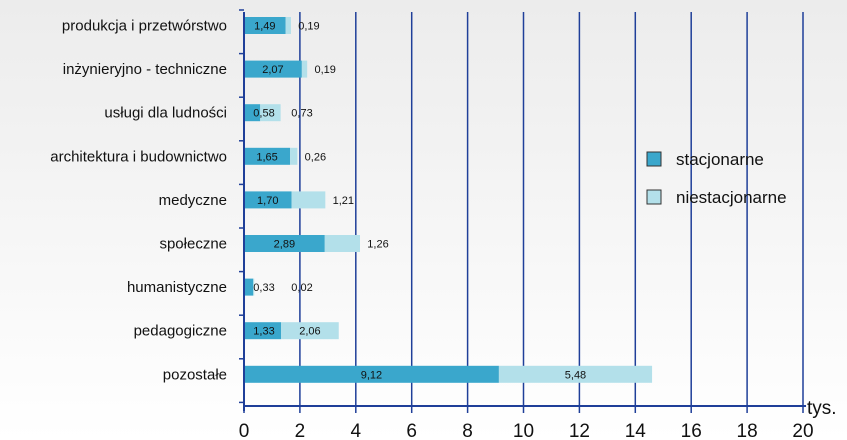 The width and height of the screenshot is (847, 440). Describe the element at coordinates (716, 178) in the screenshot. I see `legend: stacjonarne niestacjonarne` at that location.